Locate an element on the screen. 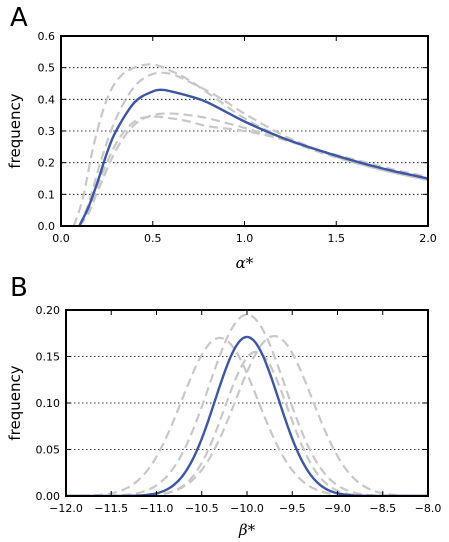 The height and width of the screenshot is (542, 449). x-tick-label: −12.0 is located at coordinates (66, 508).